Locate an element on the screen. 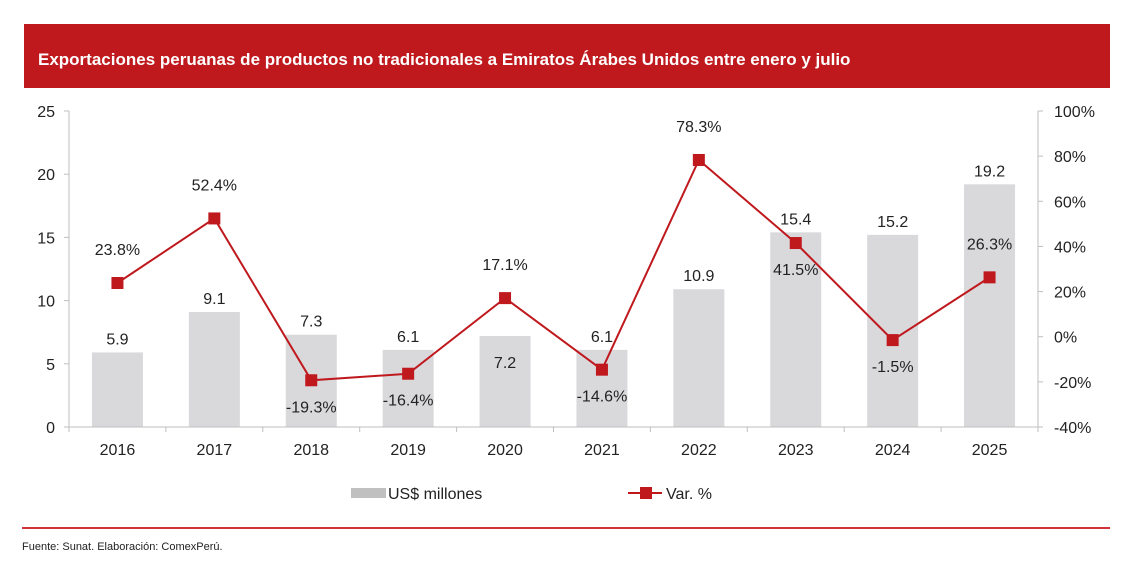  x-tick-label: 2020 is located at coordinates (505, 450).